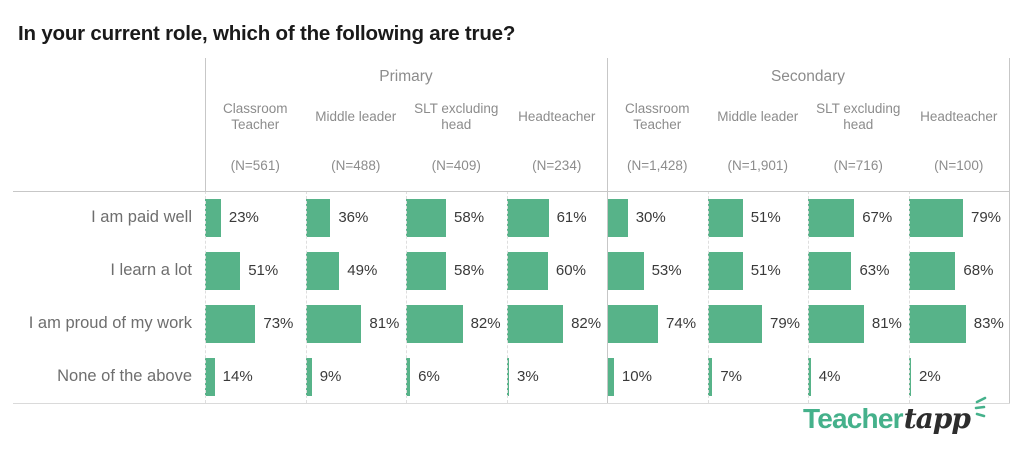 This screenshot has width=1024, height=455. Describe the element at coordinates (511, 403) in the screenshot. I see `chart-bottom-line` at that location.